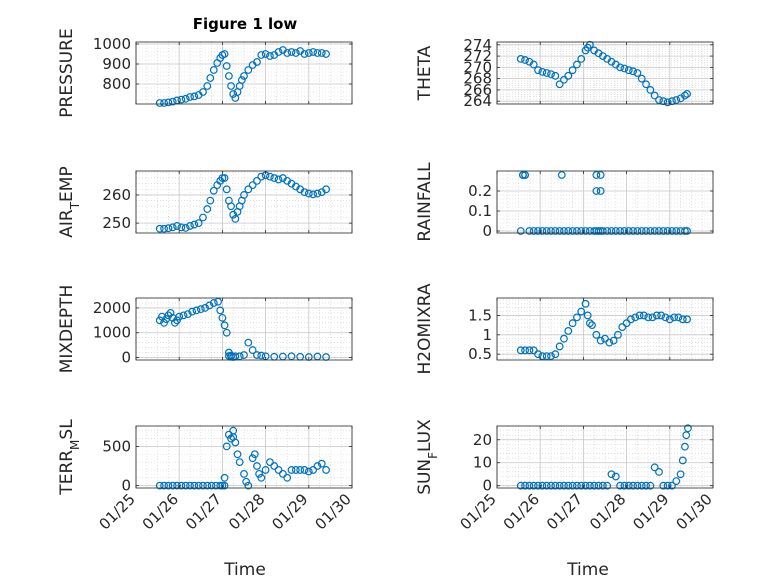 The height and width of the screenshot is (583, 778). I want to click on y-tick-label: 0.5, so click(480, 354).